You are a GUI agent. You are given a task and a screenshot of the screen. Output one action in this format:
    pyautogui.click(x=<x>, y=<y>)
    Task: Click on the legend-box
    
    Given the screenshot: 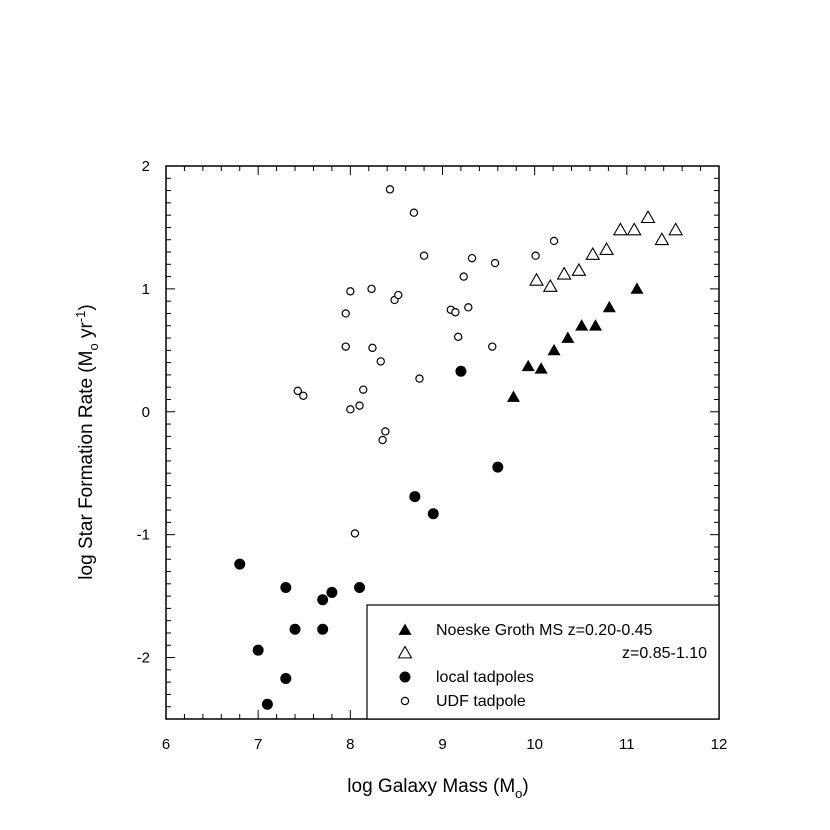 What is the action you would take?
    pyautogui.click(x=543, y=662)
    